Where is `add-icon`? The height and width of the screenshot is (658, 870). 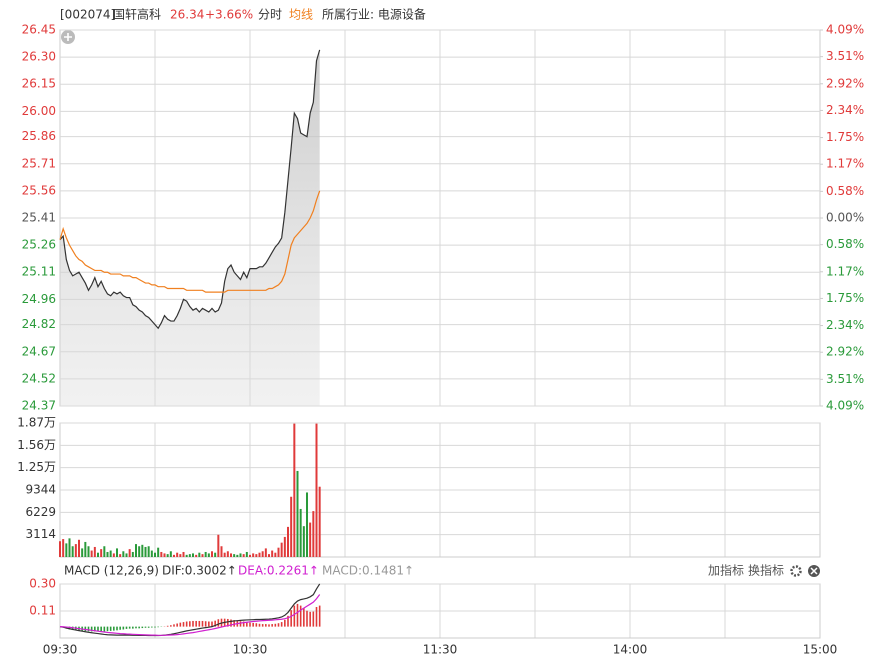 add-icon is located at coordinates (68, 37).